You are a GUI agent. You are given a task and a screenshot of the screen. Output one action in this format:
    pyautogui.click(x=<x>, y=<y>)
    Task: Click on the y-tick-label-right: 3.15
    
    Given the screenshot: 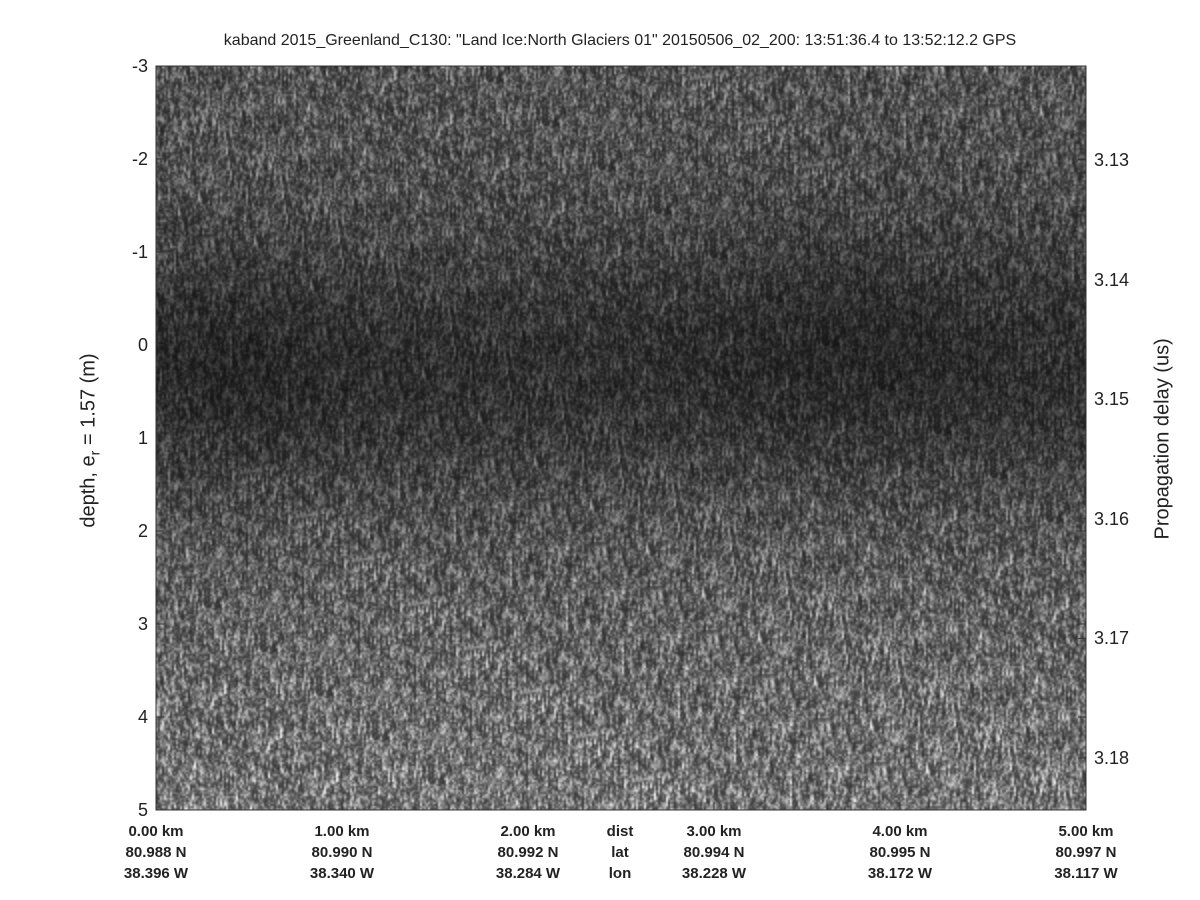 What is the action you would take?
    pyautogui.click(x=1112, y=399)
    